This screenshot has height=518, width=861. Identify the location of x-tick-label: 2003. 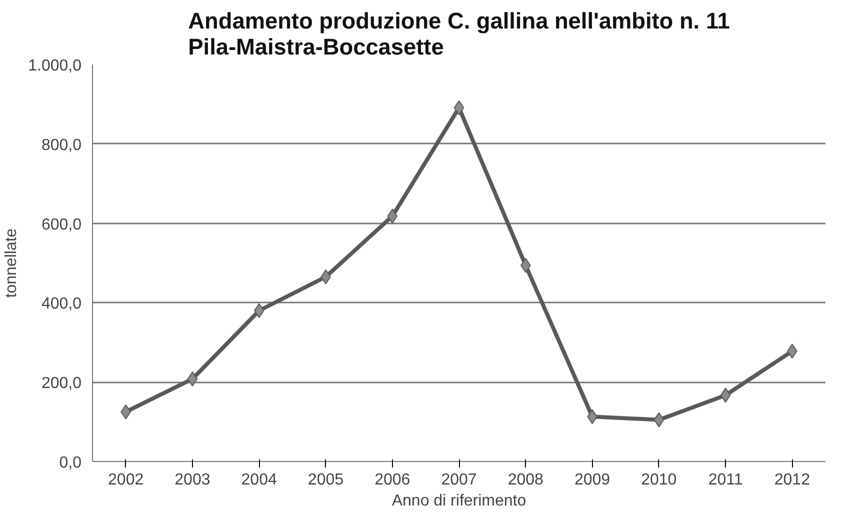
(192, 480).